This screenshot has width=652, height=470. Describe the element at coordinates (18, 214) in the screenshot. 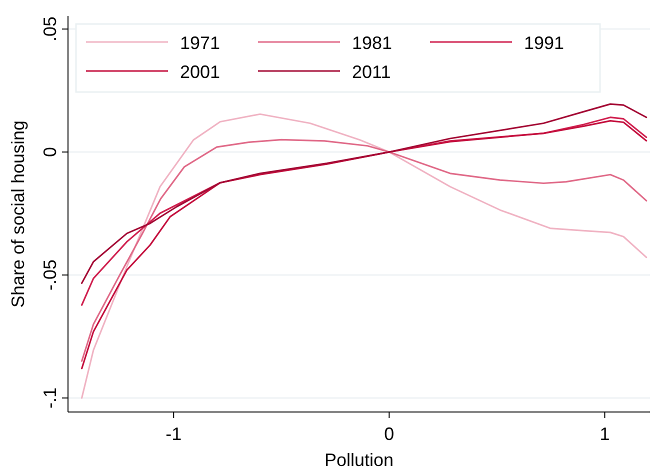

I see `y-axis-title: Share of social housing` at that location.